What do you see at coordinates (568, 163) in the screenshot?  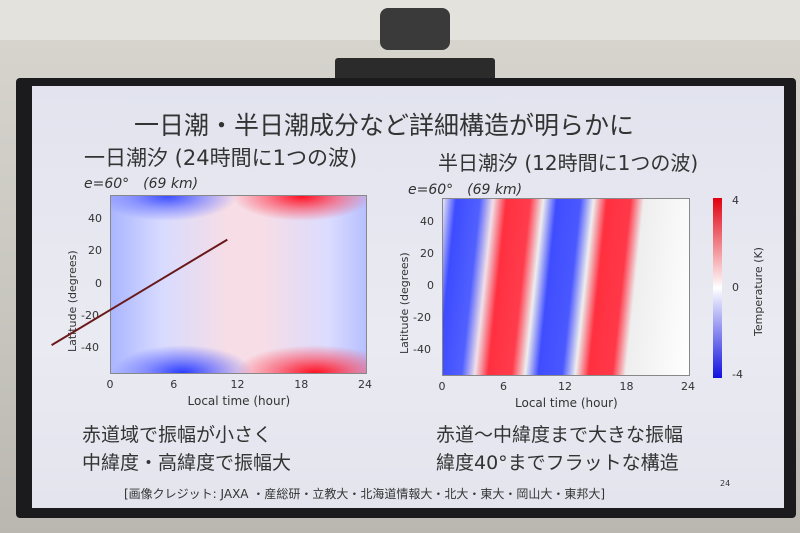 I see `subtitle-semidiurnal: 半日潮汐 (12時間に1つの波)` at bounding box center [568, 163].